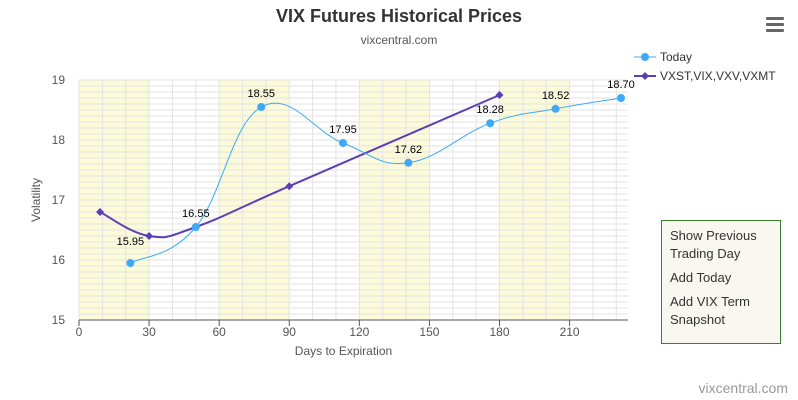 This screenshot has height=400, width=798. I want to click on chart-legend: Today VXST,VIX,VXV,VXMT, so click(705, 66).